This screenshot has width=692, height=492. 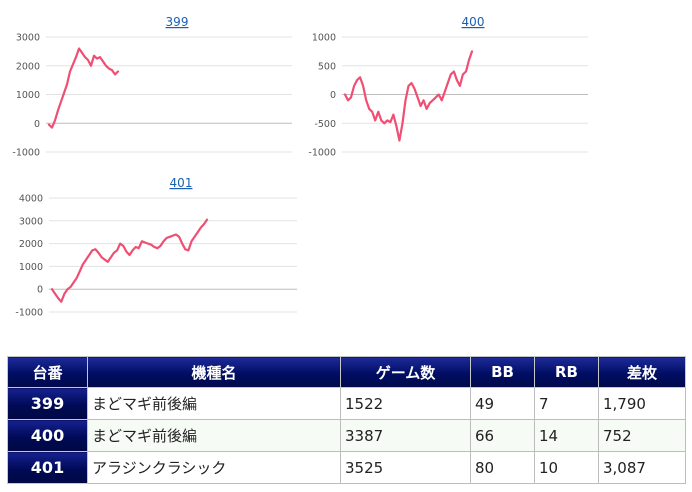 What do you see at coordinates (502, 403) in the screenshot?
I see `bb-count: 49` at bounding box center [502, 403].